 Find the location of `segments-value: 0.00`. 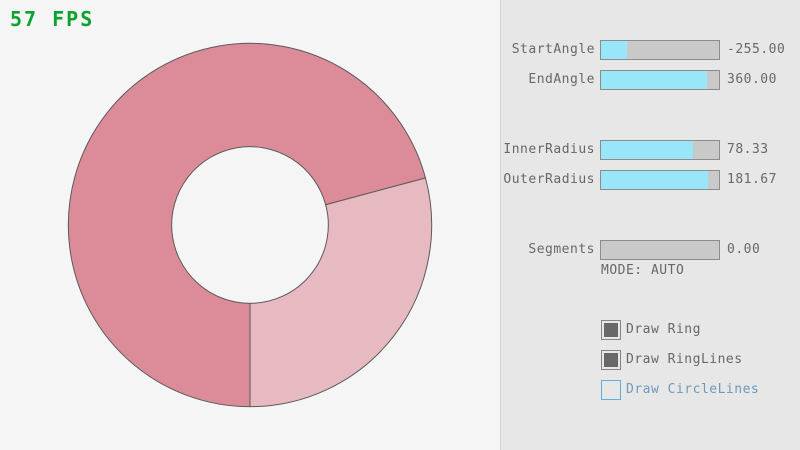

segments-value: 0.00 is located at coordinates (744, 249).